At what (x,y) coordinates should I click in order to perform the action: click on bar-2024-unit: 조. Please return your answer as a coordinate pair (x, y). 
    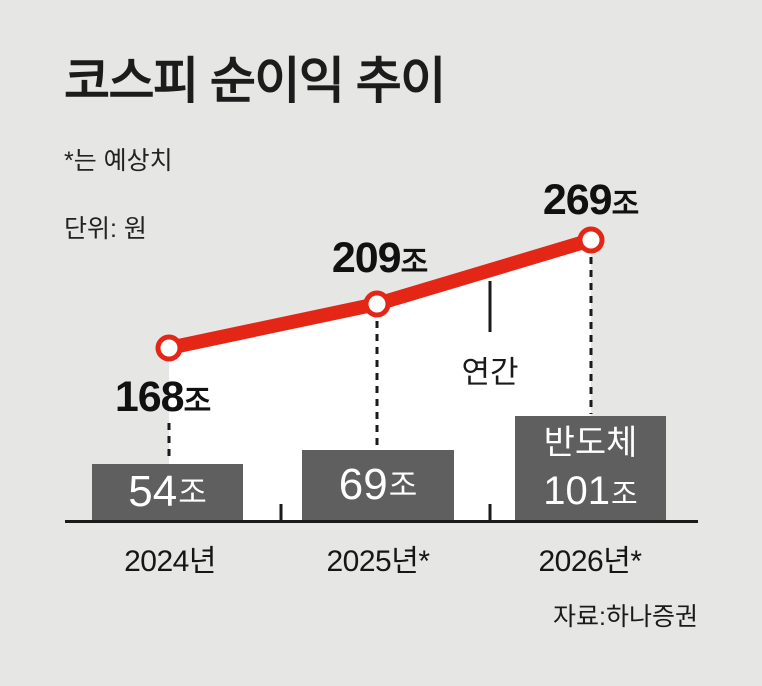
    Looking at the image, I should click on (192, 492).